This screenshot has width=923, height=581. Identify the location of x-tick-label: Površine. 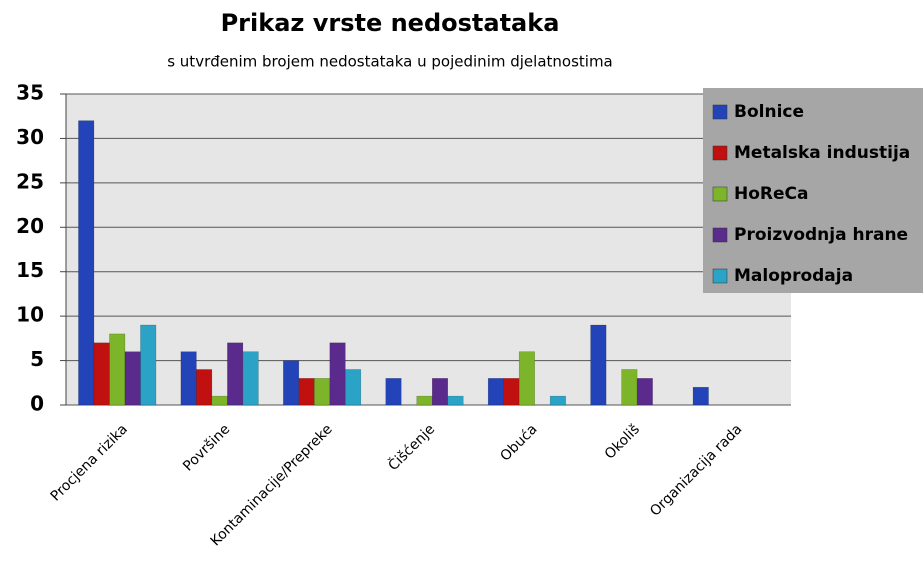
(206, 447).